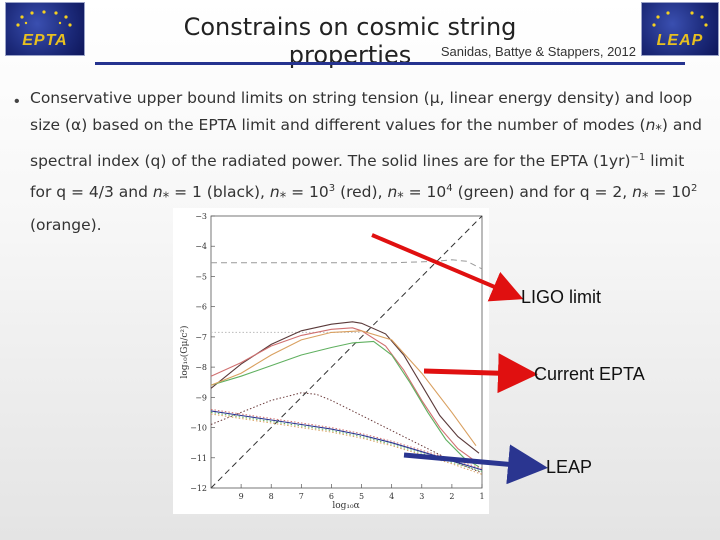 This screenshot has height=540, width=720. I want to click on leap-label: LEAP, so click(569, 467).